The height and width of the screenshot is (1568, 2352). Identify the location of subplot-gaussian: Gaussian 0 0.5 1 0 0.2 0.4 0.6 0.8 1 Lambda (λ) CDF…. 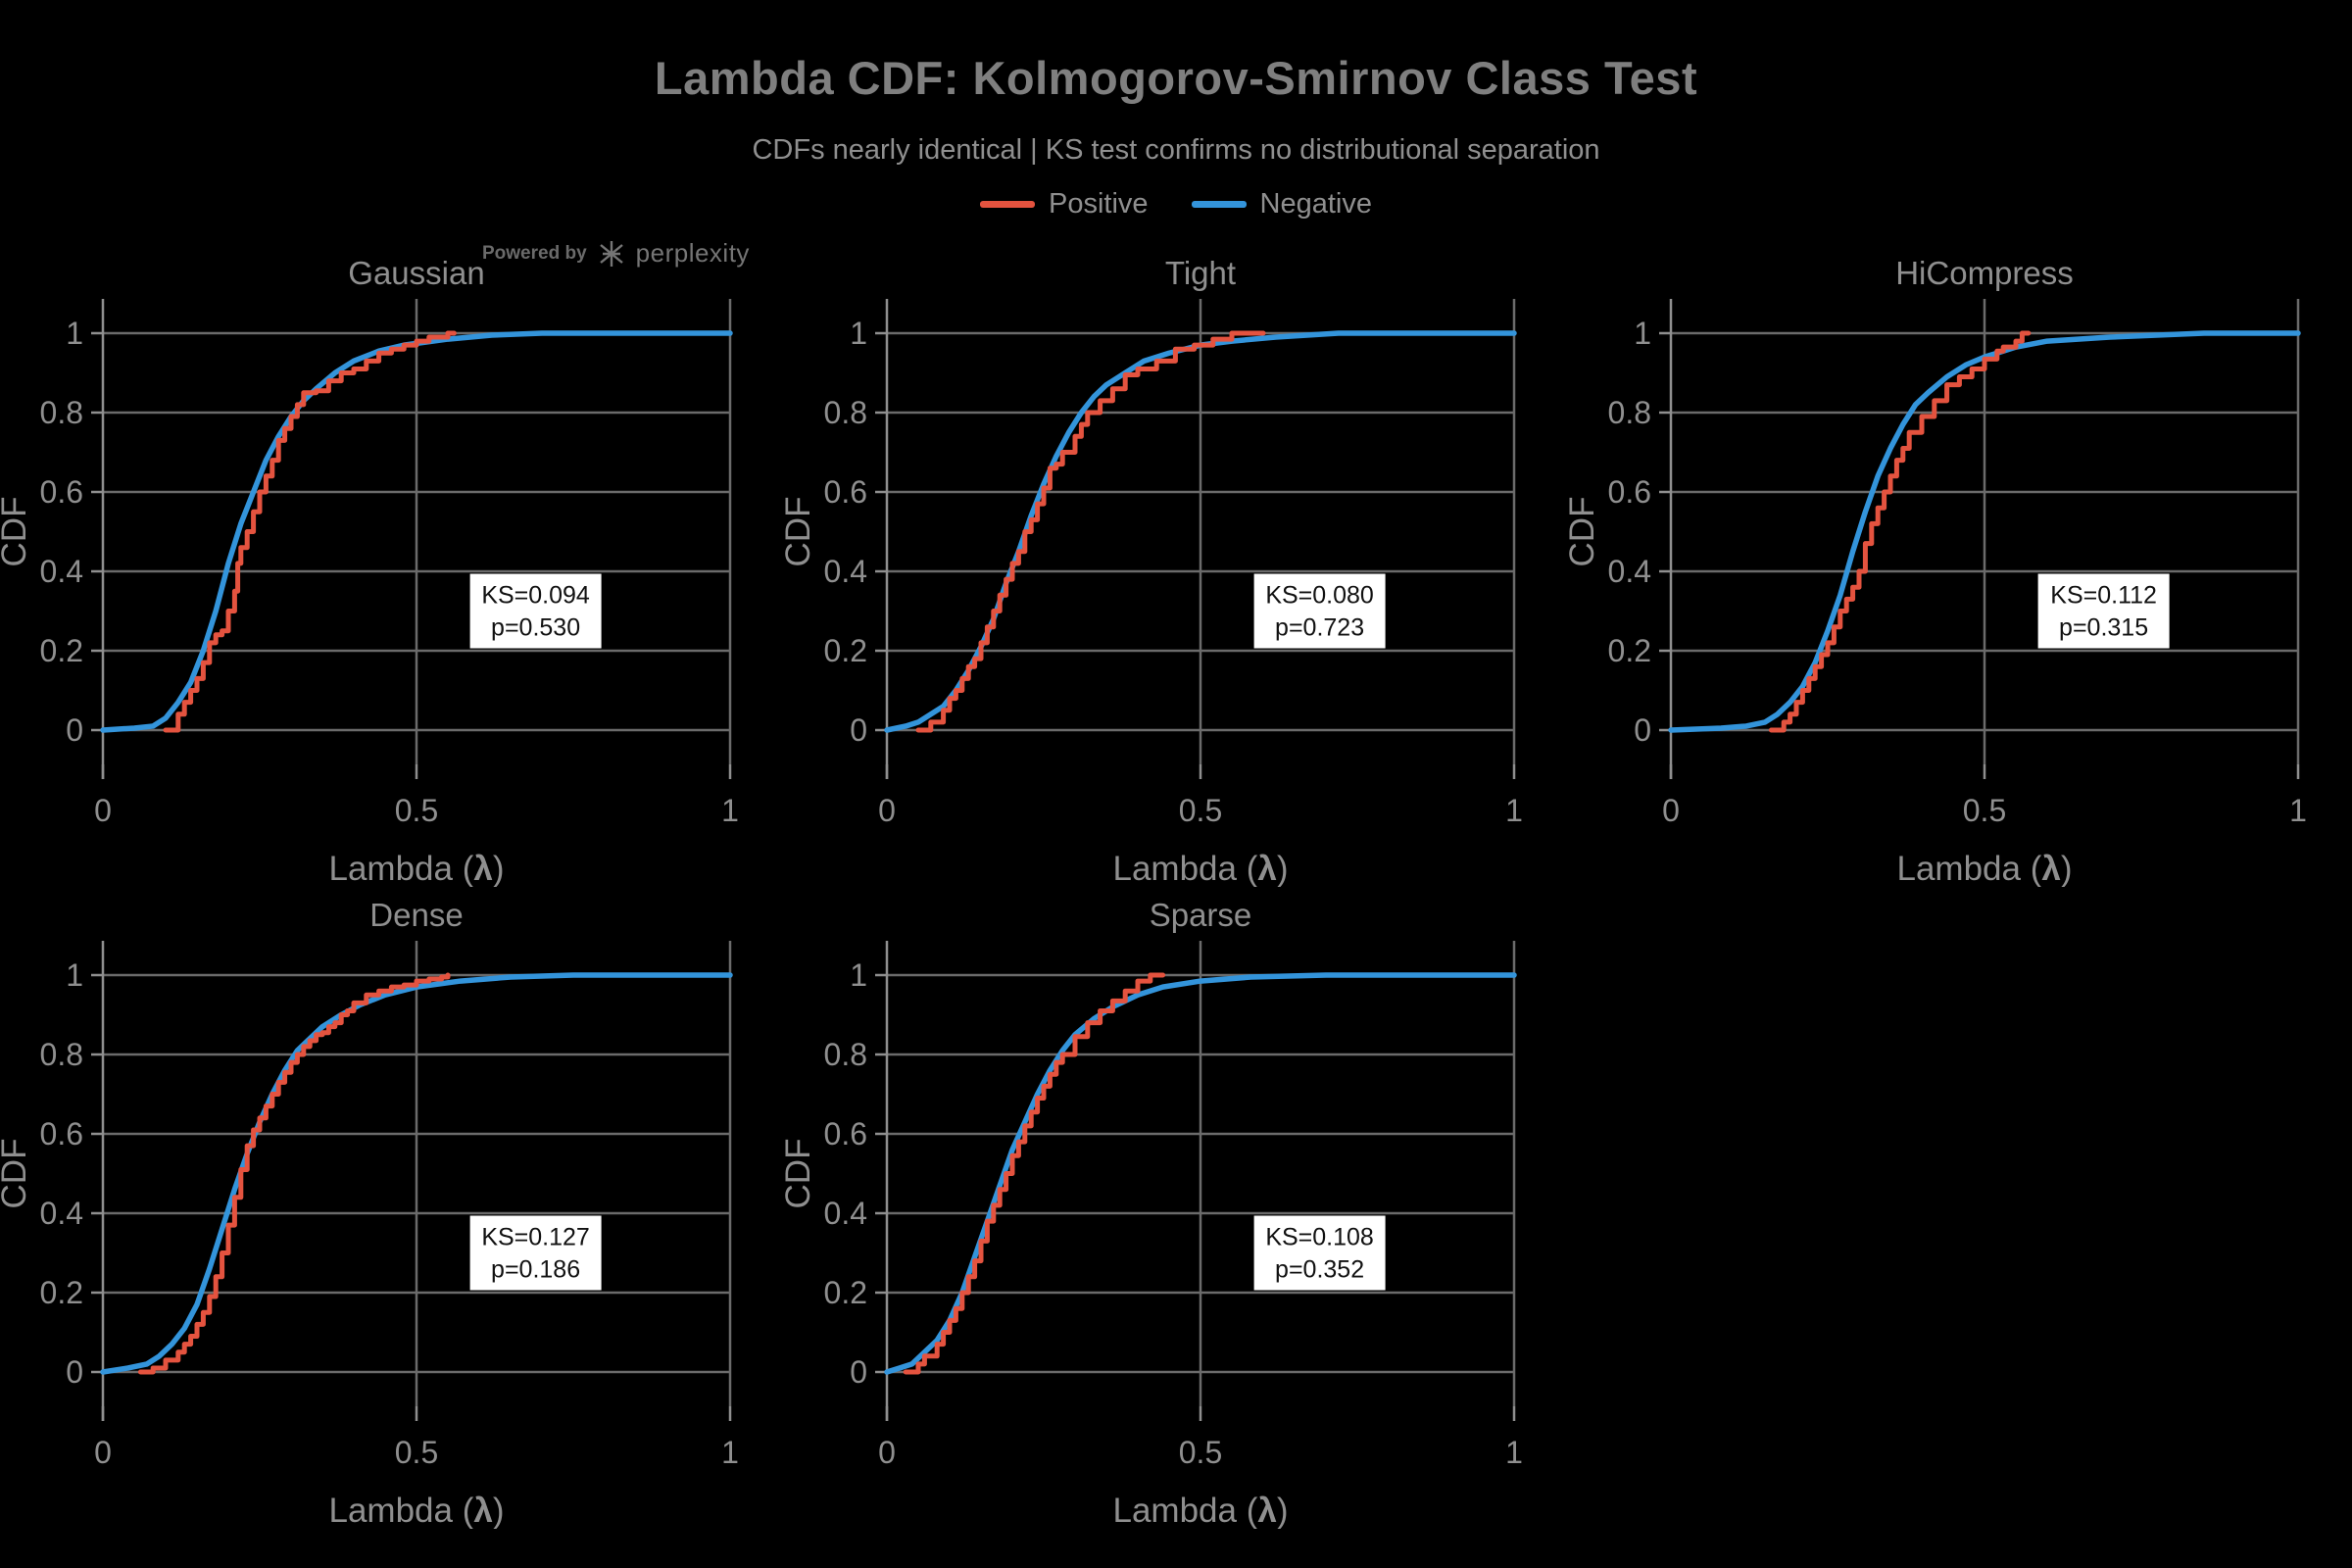
(392, 566).